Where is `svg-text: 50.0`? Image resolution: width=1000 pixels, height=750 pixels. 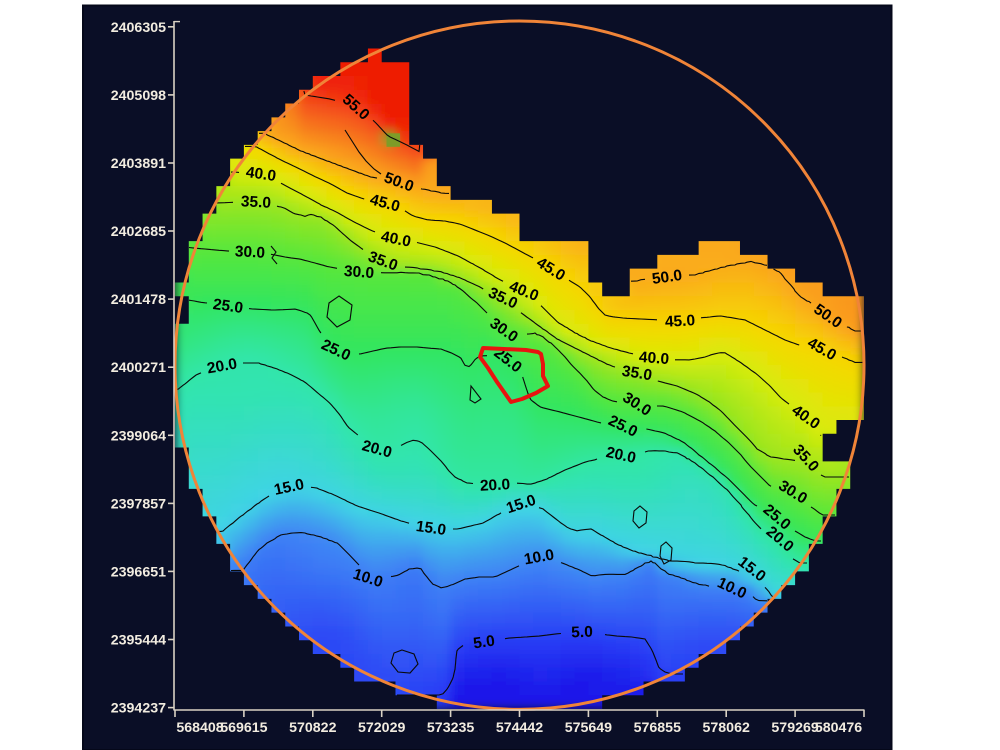
svg-text: 50.0 is located at coordinates (667, 277).